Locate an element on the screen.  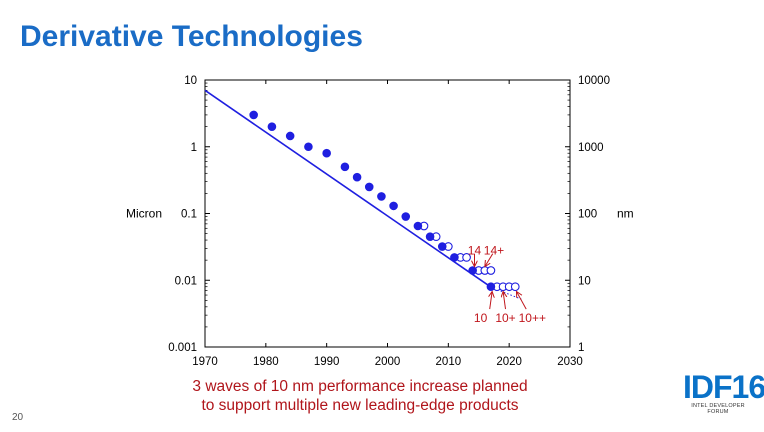
page-title: Derivative Technologies is located at coordinates (191, 36).